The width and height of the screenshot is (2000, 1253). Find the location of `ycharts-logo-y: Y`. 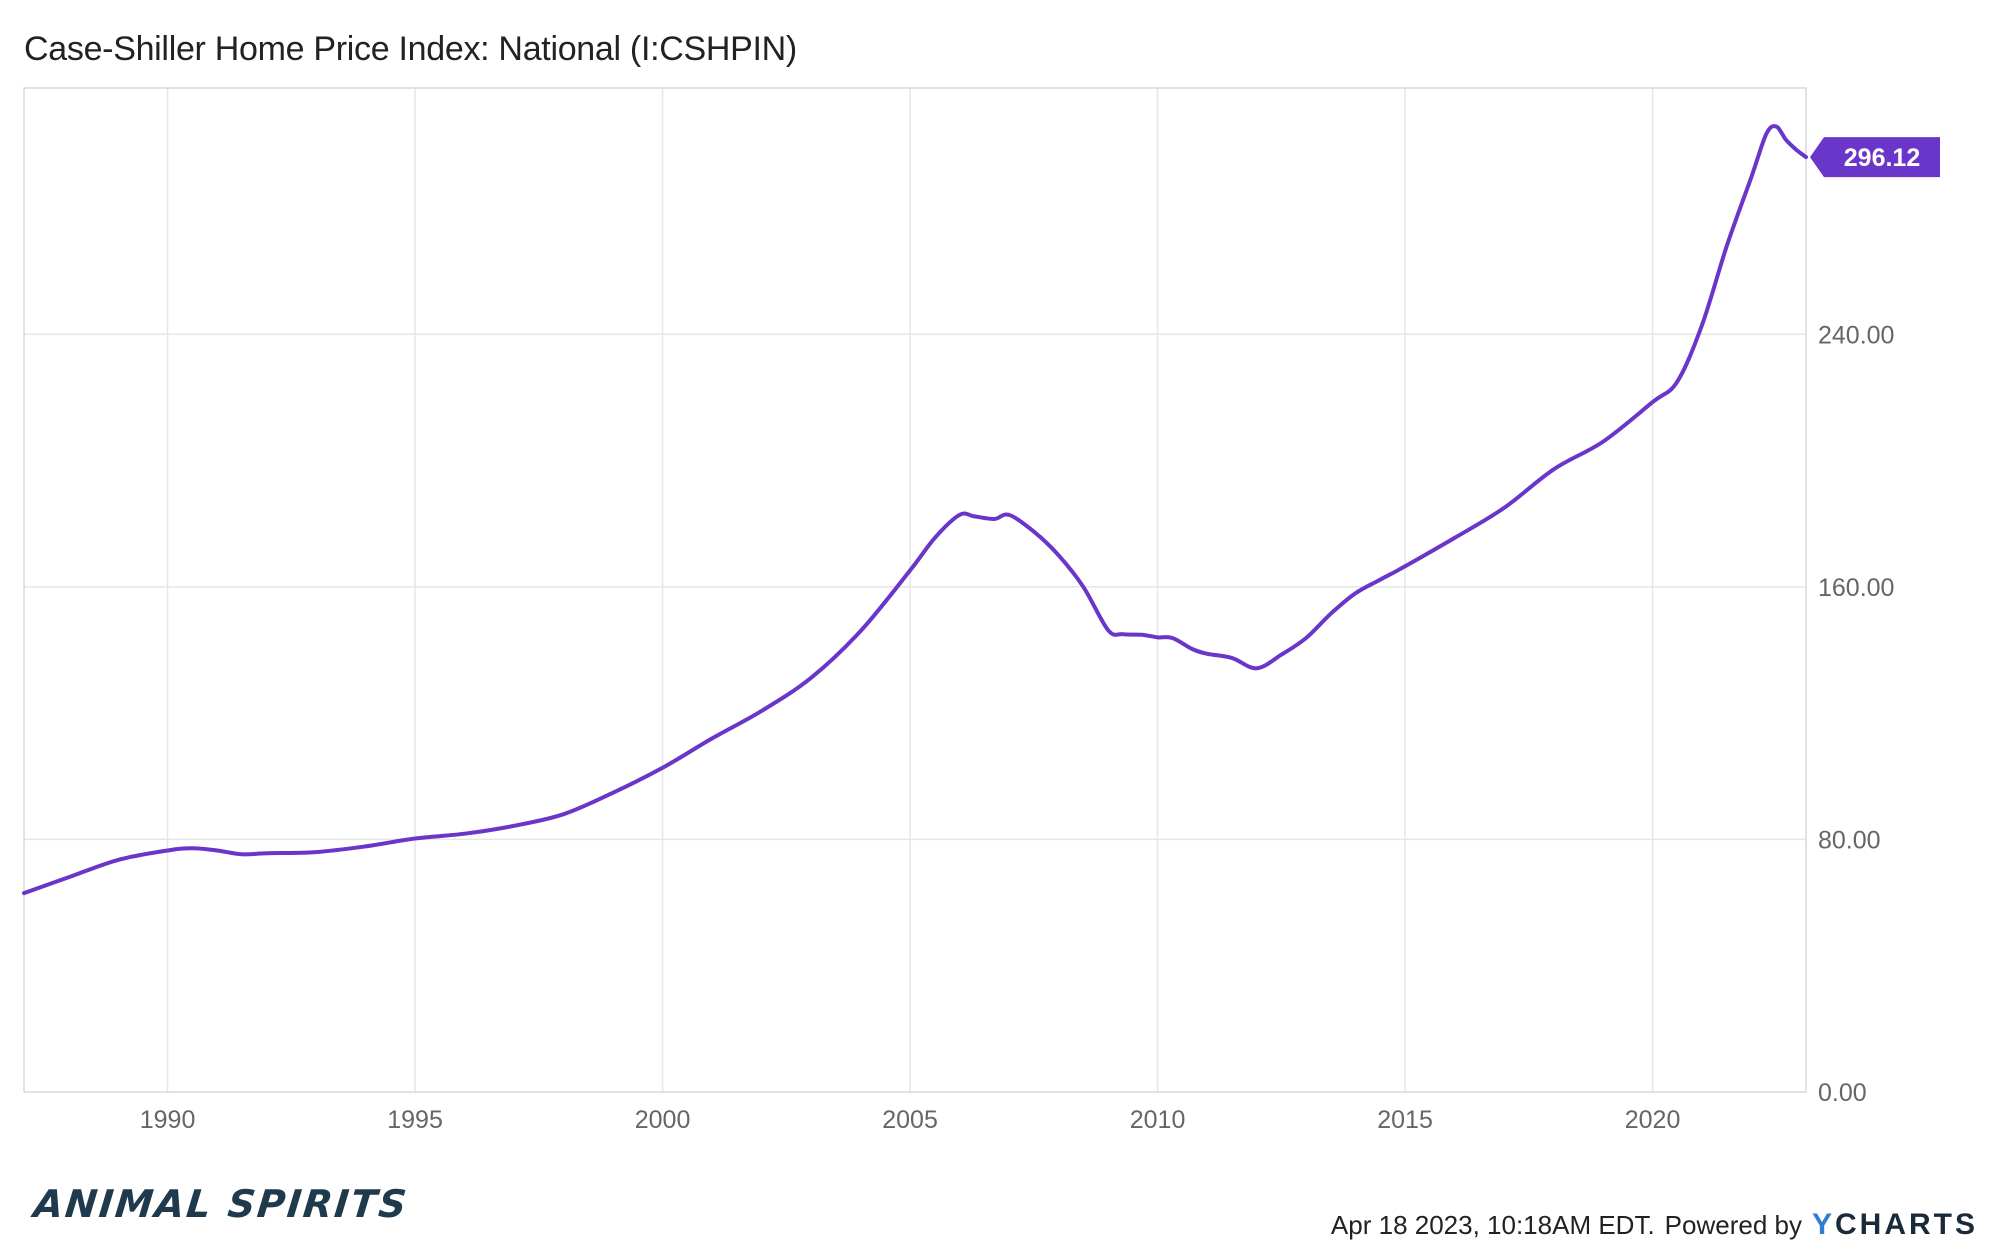

ycharts-logo-y: Y is located at coordinates (1823, 1224).